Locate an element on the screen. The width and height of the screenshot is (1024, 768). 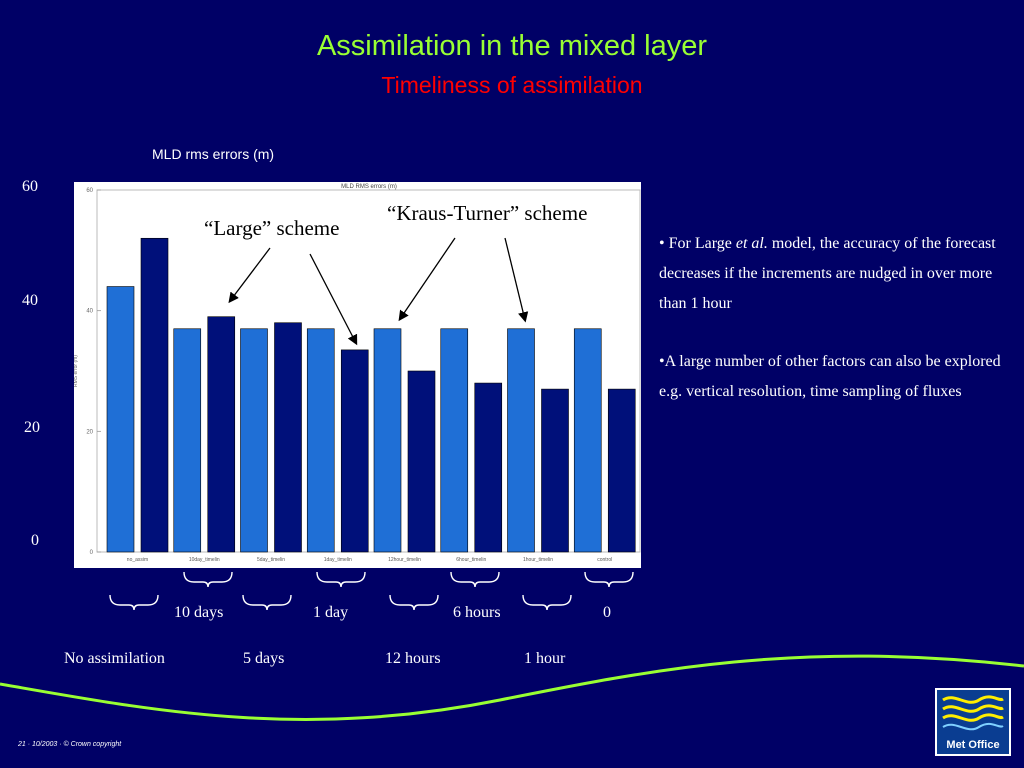
inner-y-axis-label: RMS error (m) is located at coordinates (76, 371).